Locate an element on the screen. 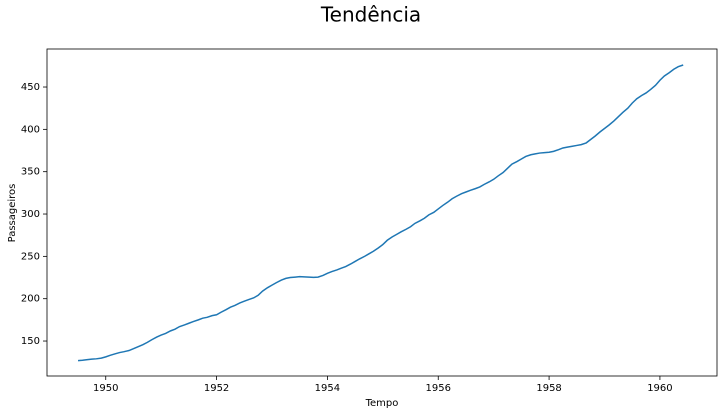 This screenshot has height=414, width=724. x-tick-label: 1952 is located at coordinates (216, 388).